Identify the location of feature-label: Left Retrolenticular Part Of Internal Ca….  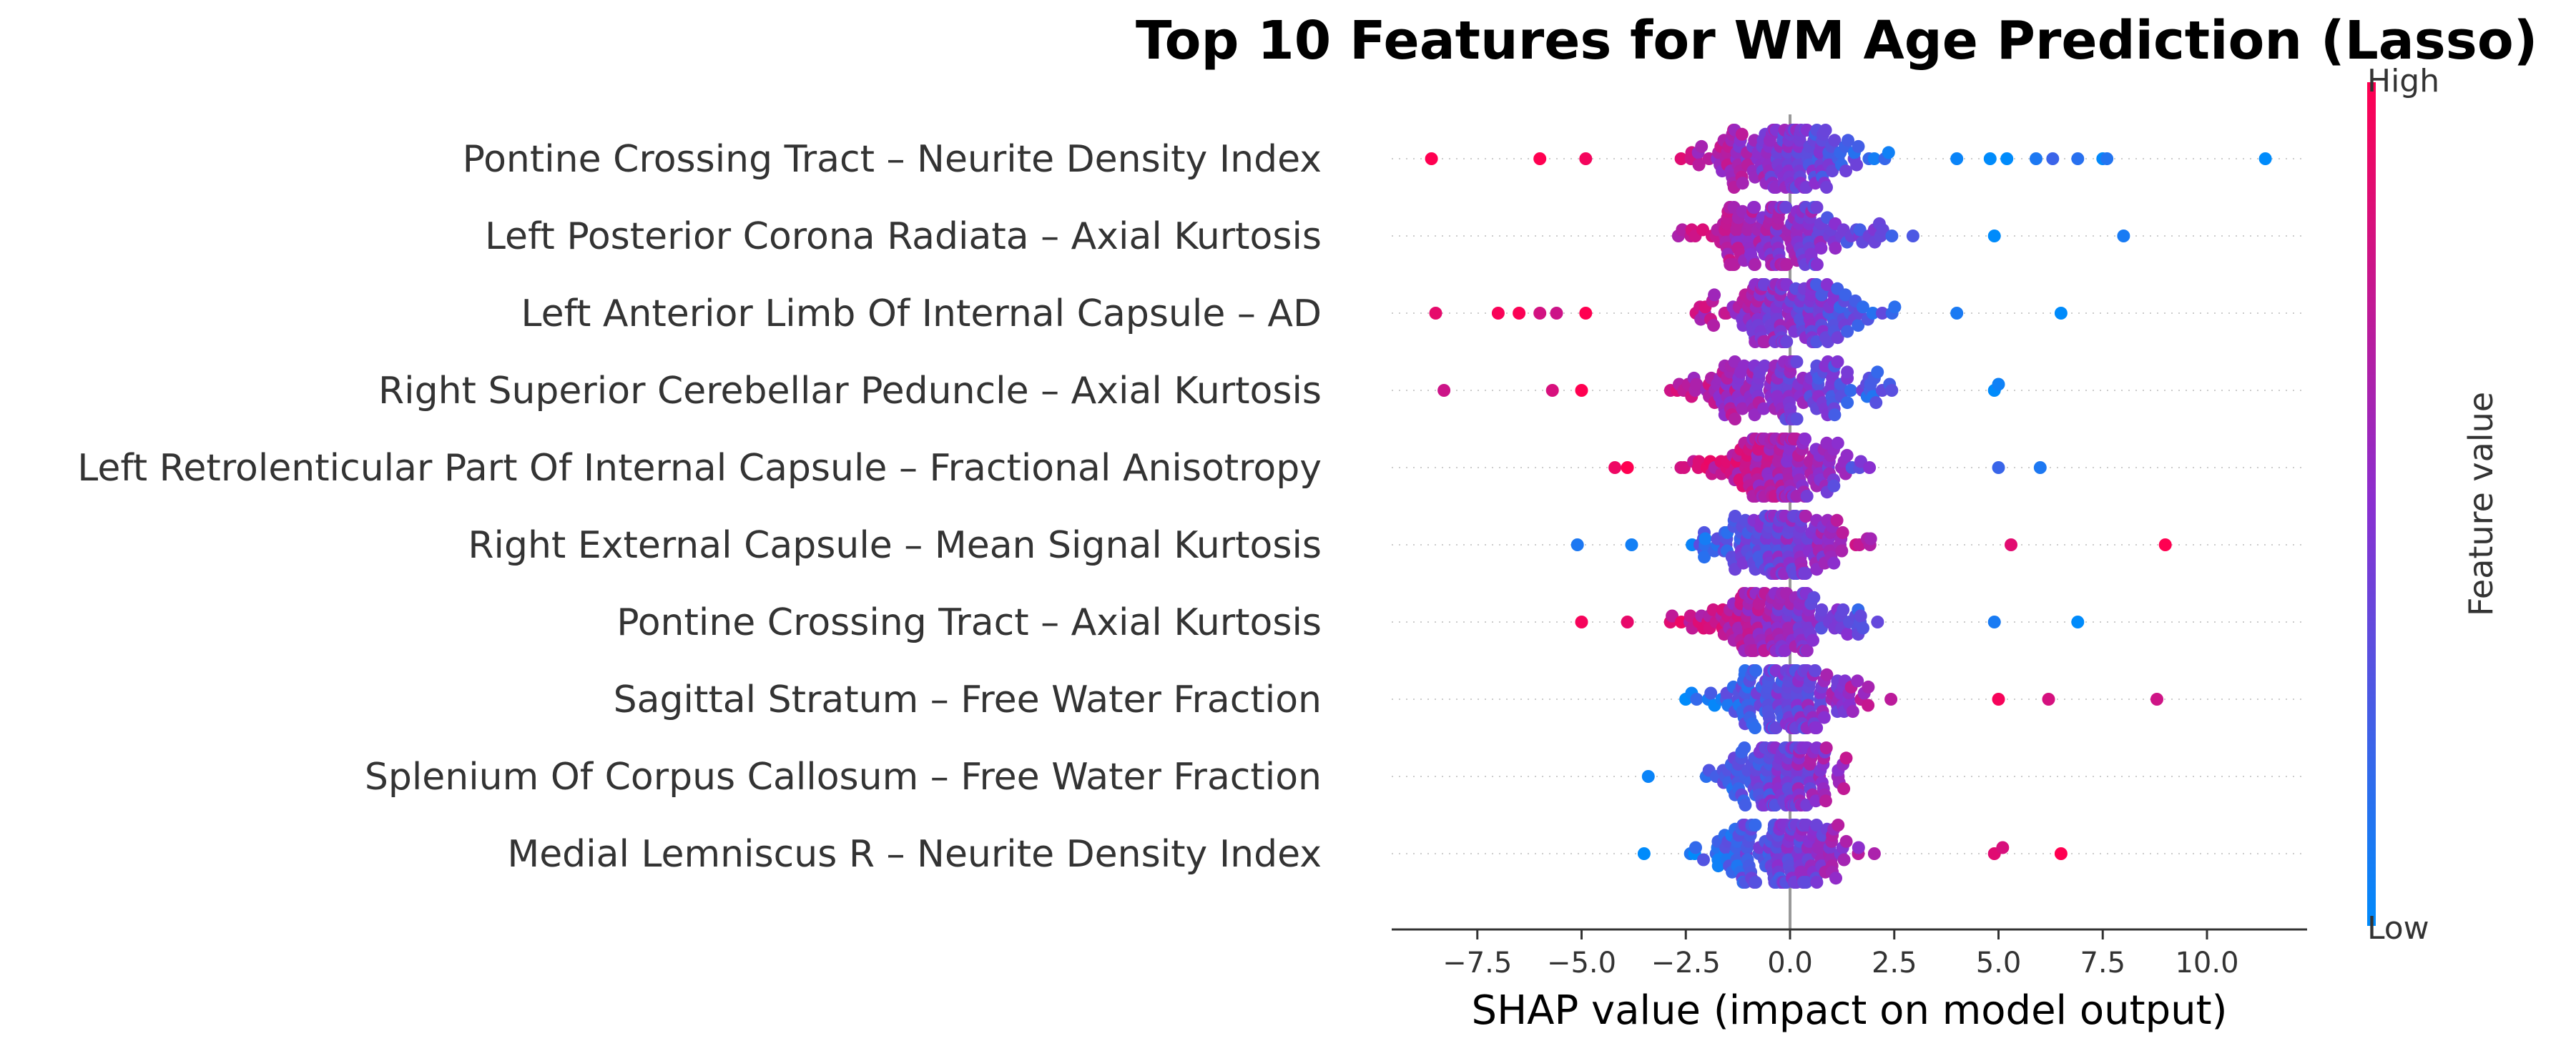
(699, 468).